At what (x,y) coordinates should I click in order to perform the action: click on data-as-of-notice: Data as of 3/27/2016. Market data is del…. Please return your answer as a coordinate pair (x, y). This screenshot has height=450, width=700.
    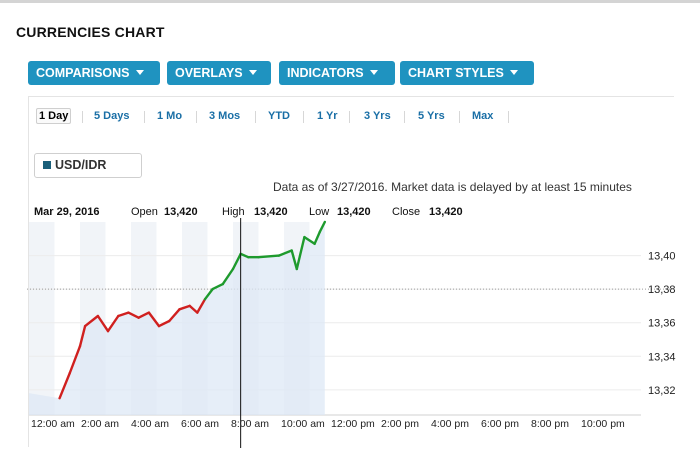
    Looking at the image, I should click on (452, 187).